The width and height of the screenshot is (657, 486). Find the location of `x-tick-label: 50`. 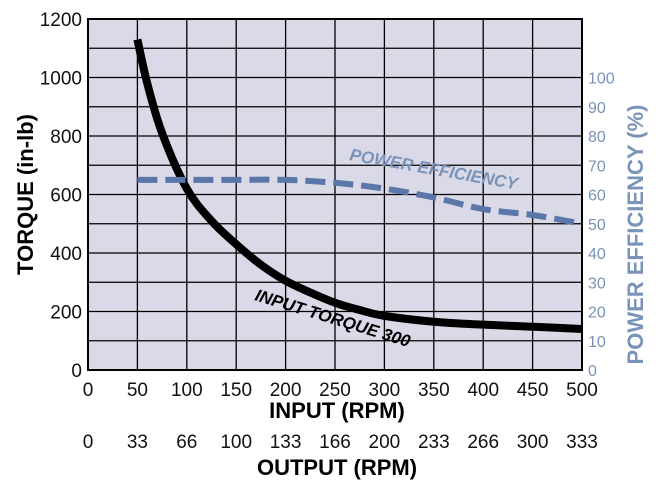

x-tick-label: 50 is located at coordinates (137, 390).